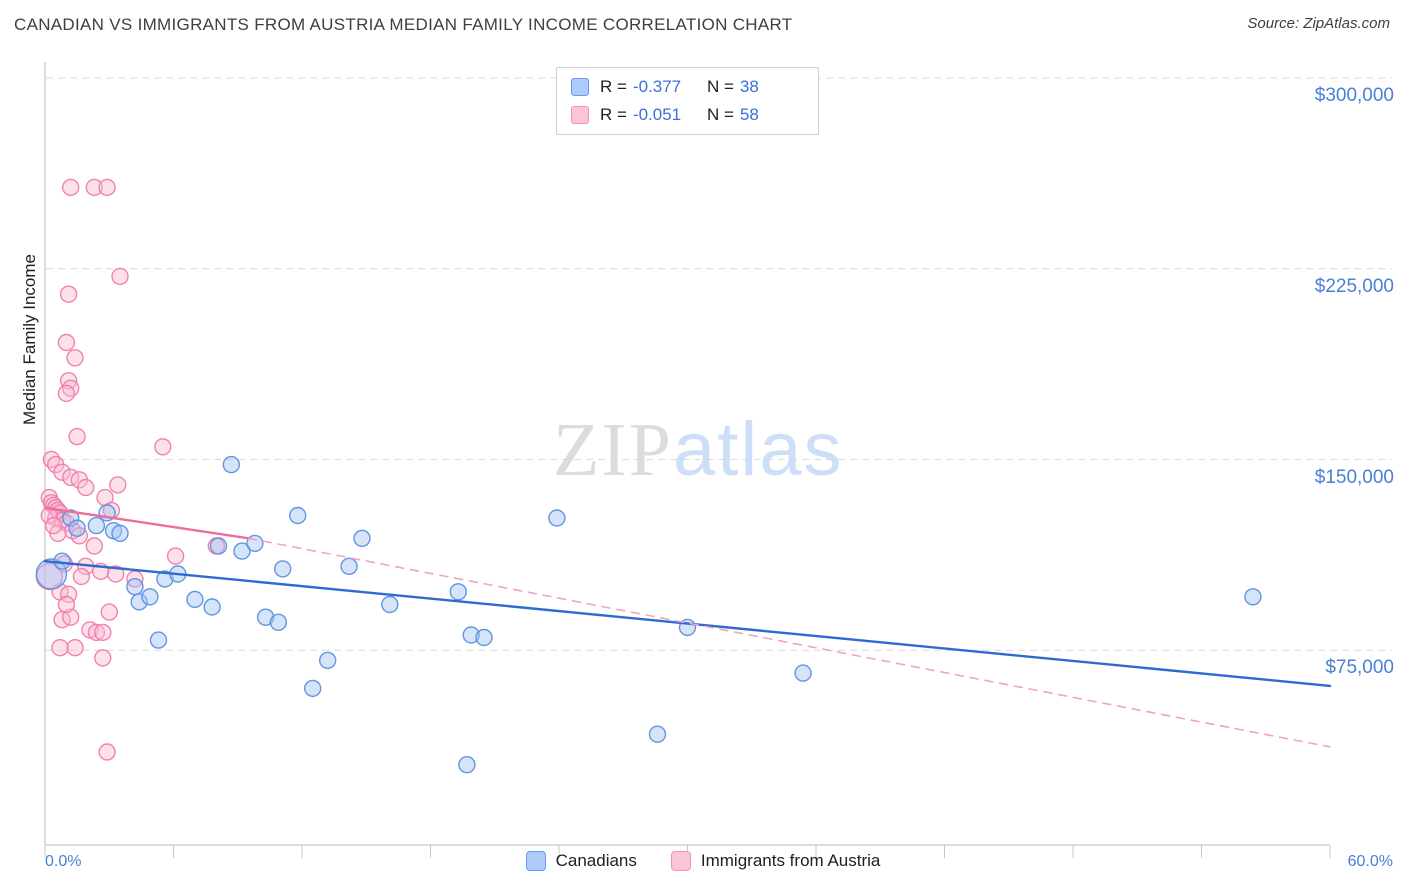  What do you see at coordinates (680, 861) in the screenshot?
I see `austria-legend-swatch` at bounding box center [680, 861].